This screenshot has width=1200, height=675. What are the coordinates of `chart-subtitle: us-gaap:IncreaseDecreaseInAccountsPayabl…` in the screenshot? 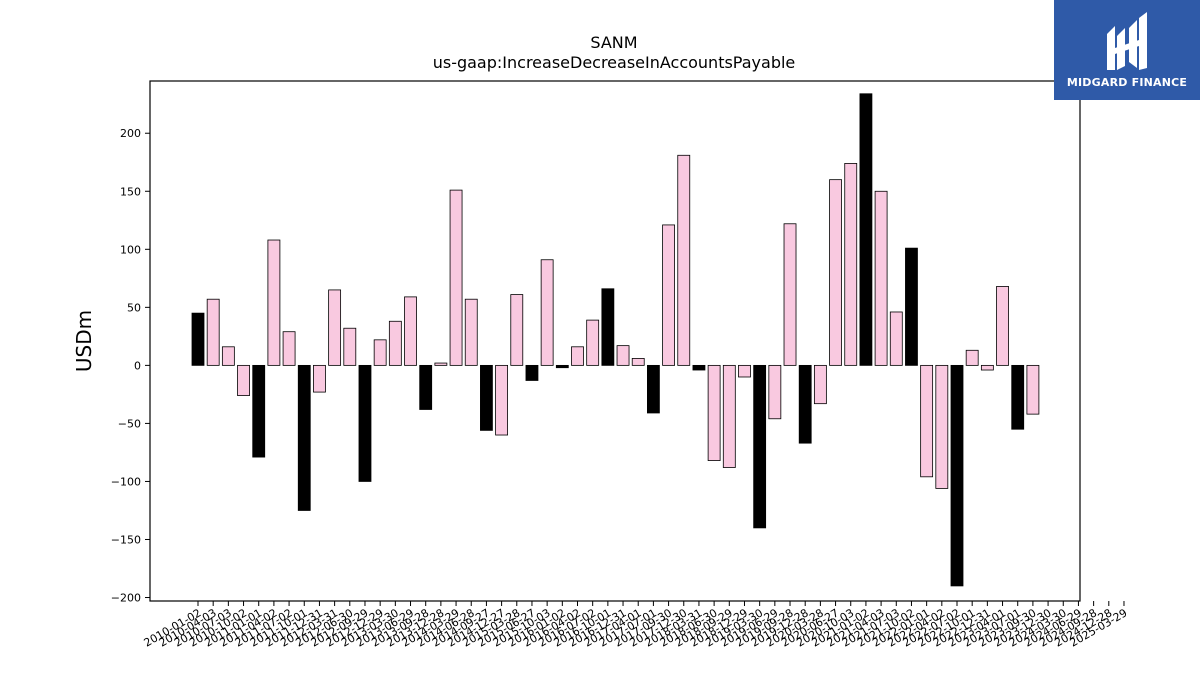 It's located at (614, 62).